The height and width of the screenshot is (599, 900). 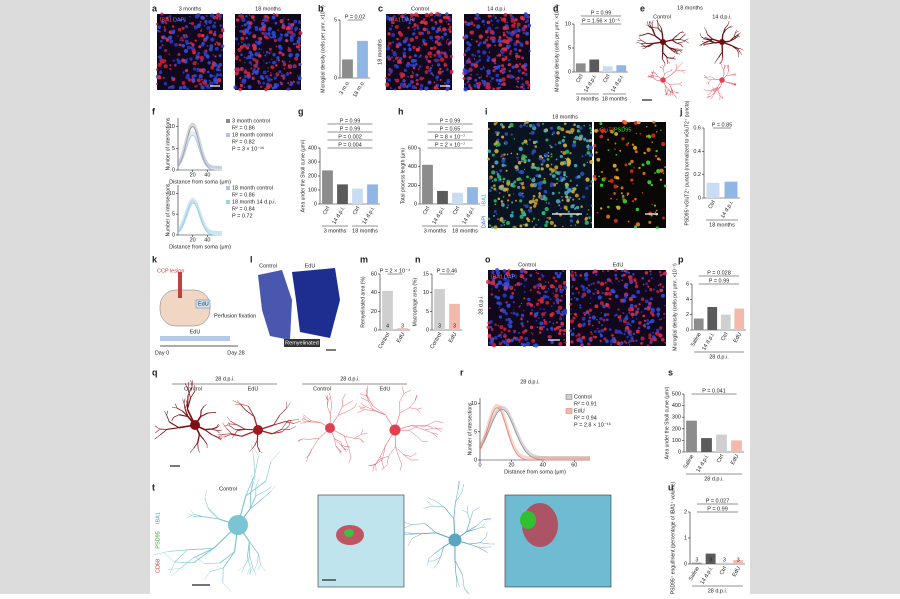 What do you see at coordinates (251, 259) in the screenshot?
I see `panel-label: l` at bounding box center [251, 259].